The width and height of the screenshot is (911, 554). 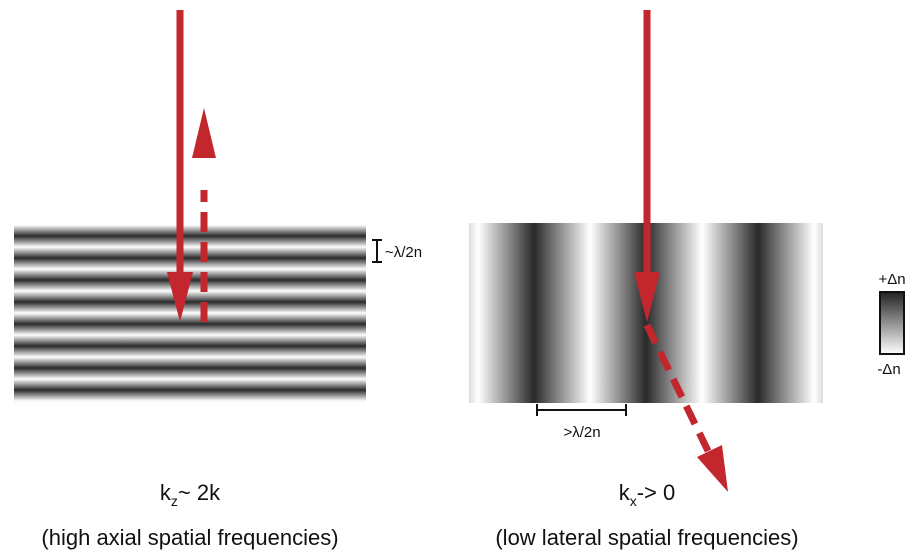 I want to click on scale-label: >λ/2n, so click(x=581, y=432).